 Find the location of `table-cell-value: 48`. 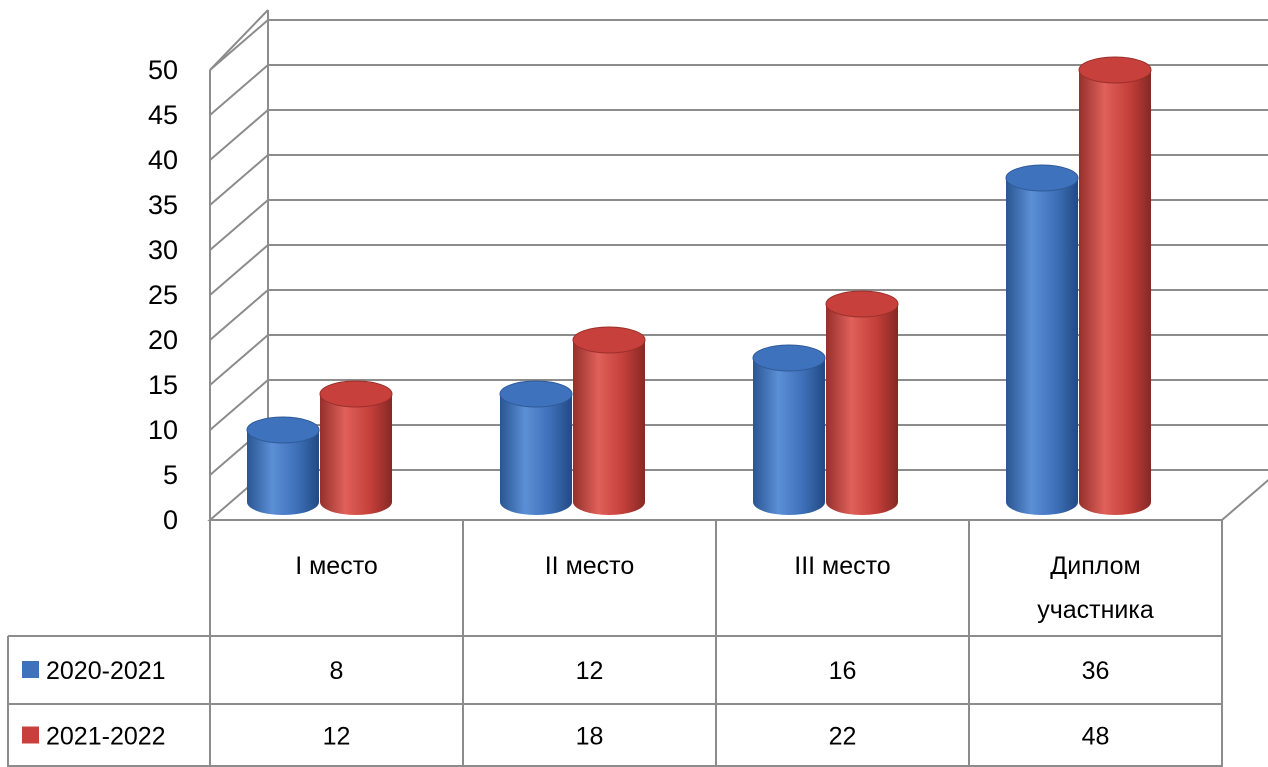

table-cell-value: 48 is located at coordinates (1096, 737).